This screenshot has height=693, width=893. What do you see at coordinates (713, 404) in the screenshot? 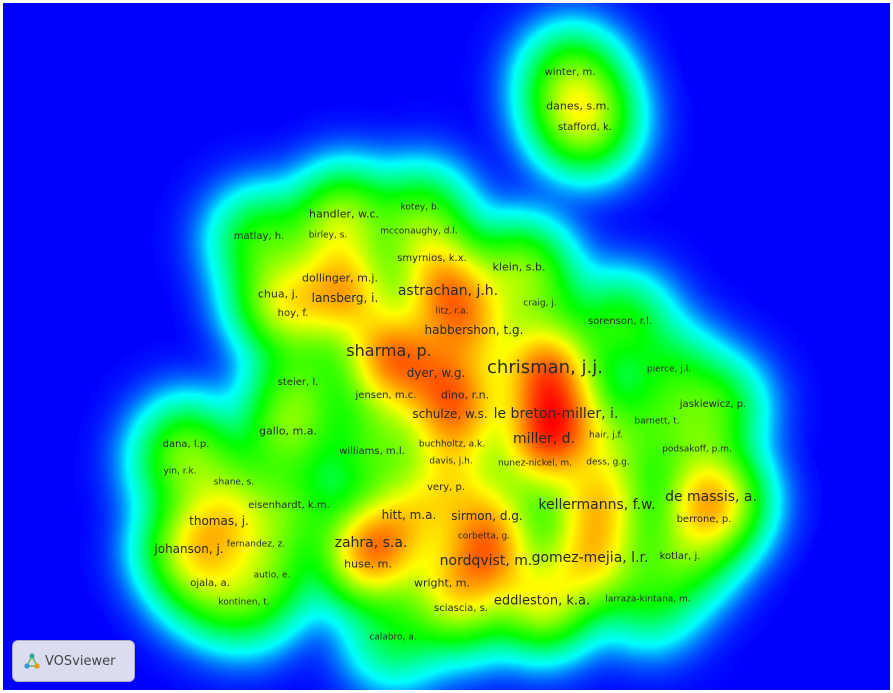
I see `node-label: jaskiewicz, p.` at bounding box center [713, 404].